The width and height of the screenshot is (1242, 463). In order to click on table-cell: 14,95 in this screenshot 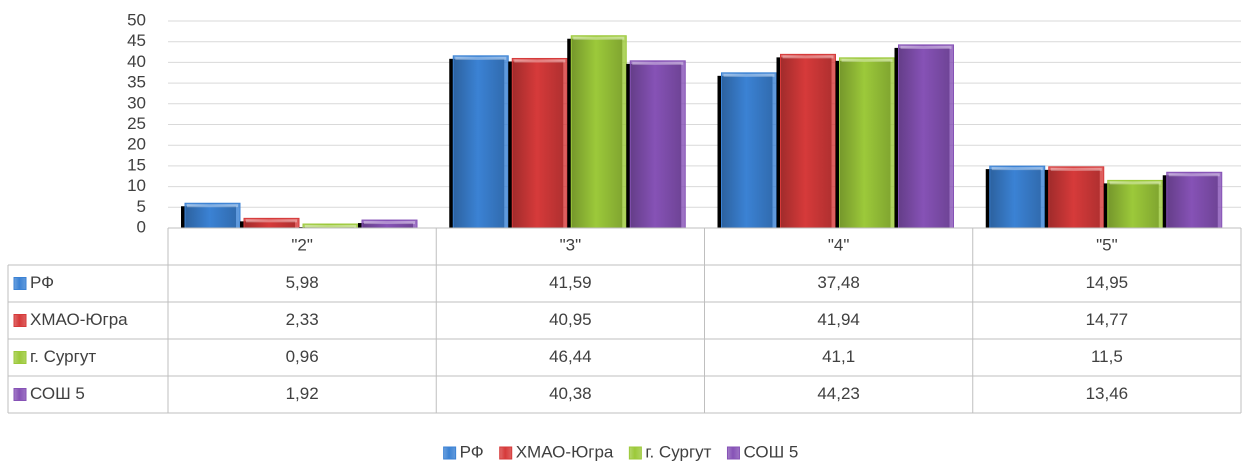, I will do `click(1107, 282)`.